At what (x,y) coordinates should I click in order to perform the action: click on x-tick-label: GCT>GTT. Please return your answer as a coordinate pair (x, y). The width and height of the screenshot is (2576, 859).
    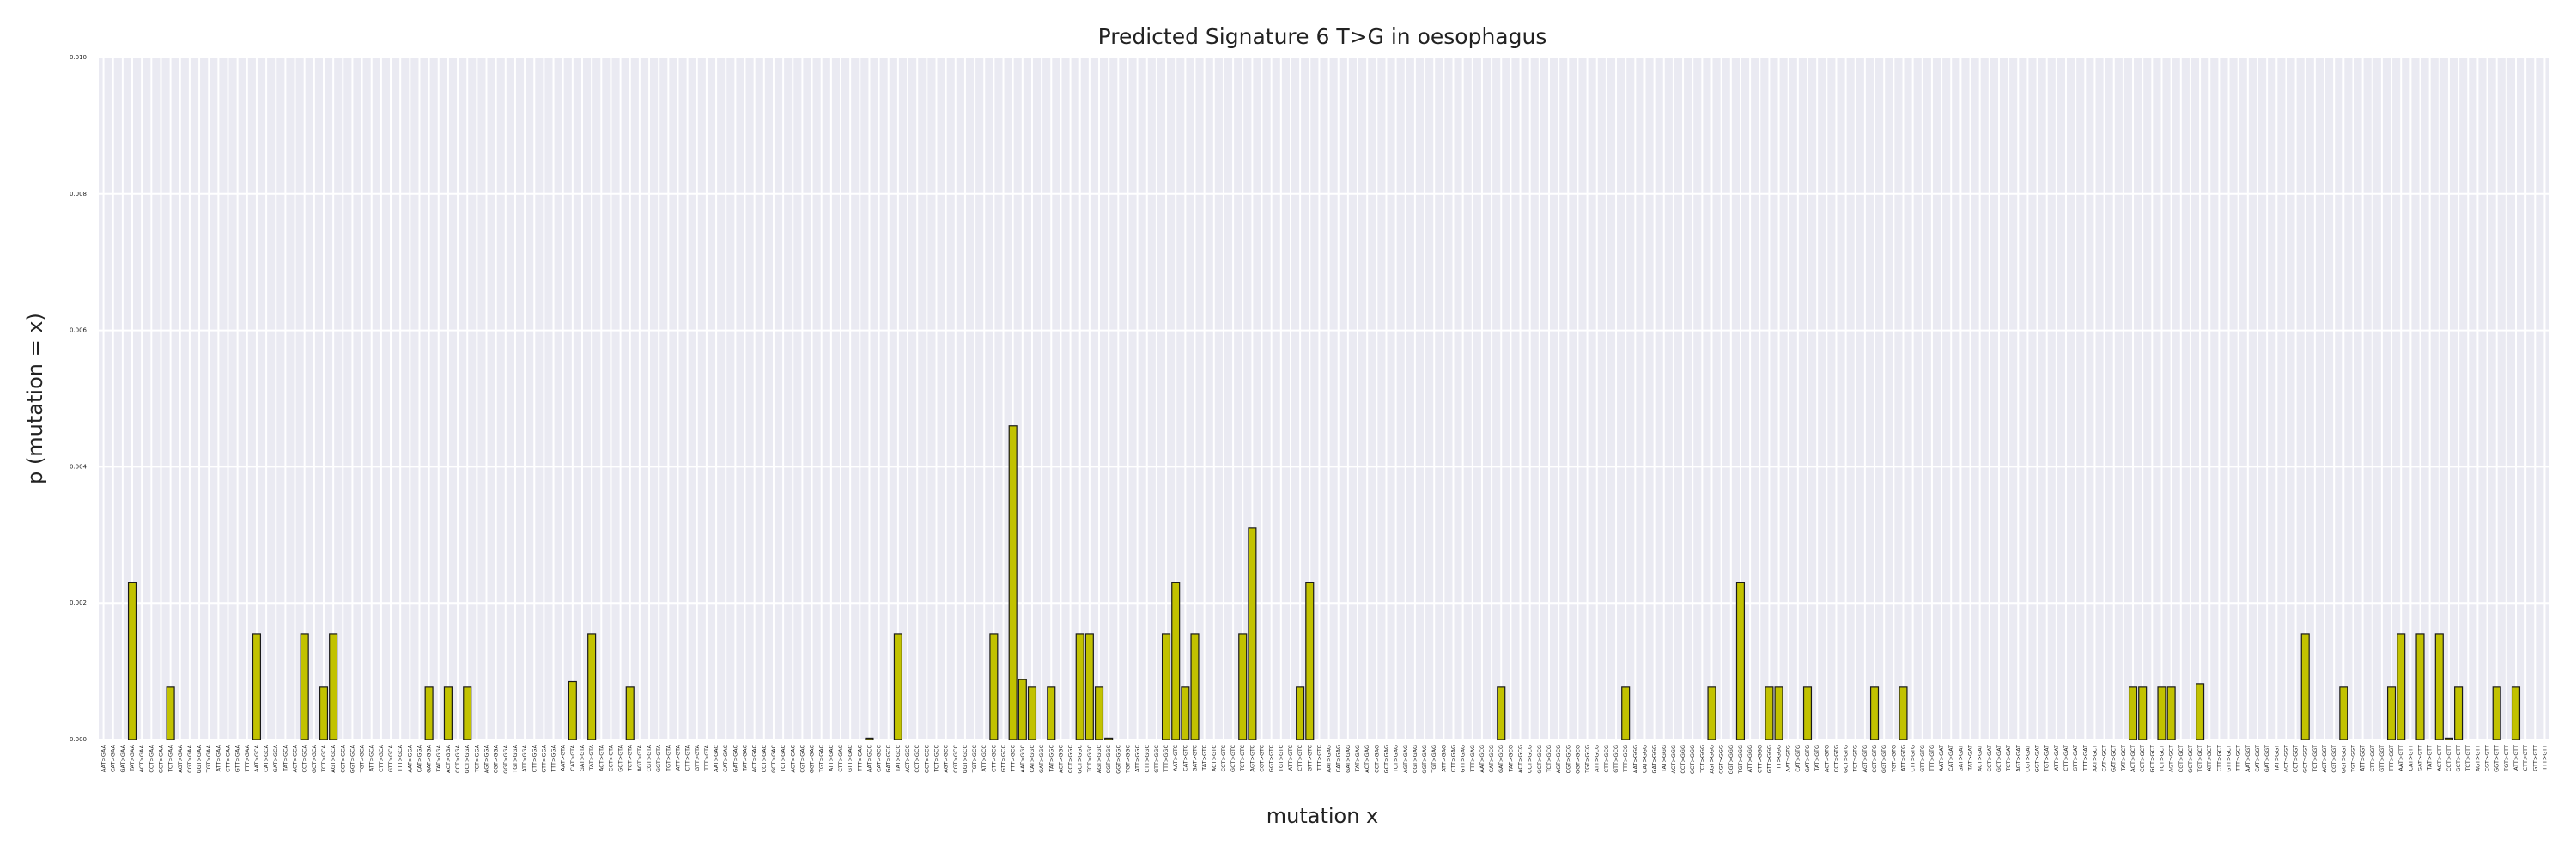
    Looking at the image, I should click on (2458, 758).